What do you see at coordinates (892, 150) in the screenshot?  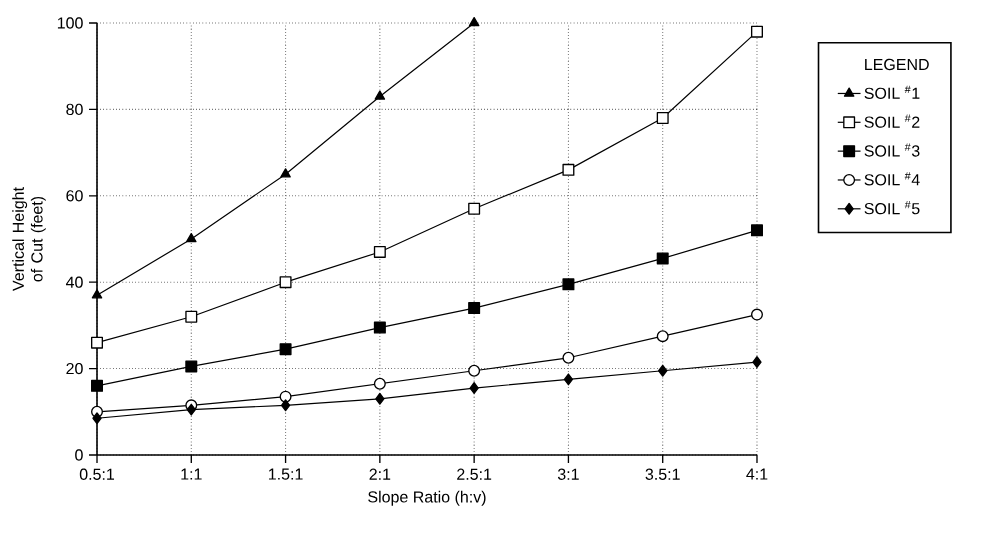 I see `legend-label: SOIL $^{#}$3` at bounding box center [892, 150].